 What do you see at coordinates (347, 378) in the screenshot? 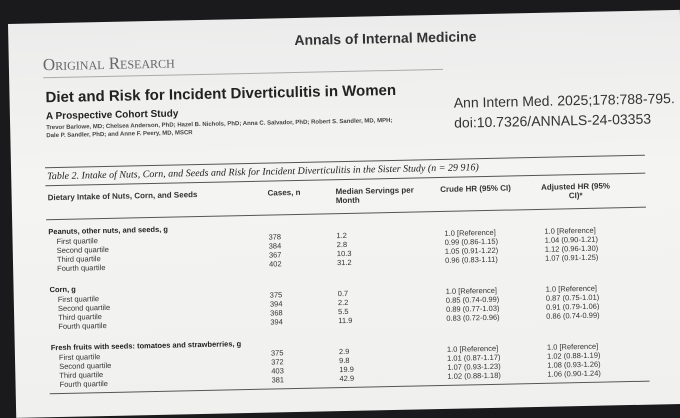
I see `cell: 42.9` at bounding box center [347, 378].